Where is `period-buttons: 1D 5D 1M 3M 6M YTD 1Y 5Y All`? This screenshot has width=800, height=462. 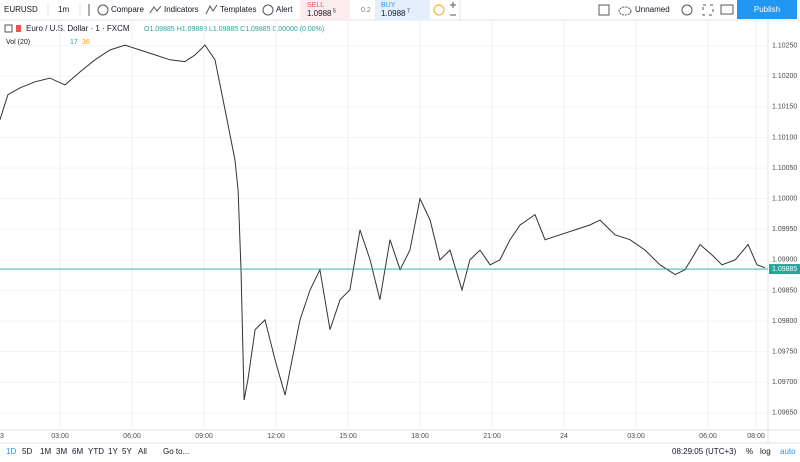
period-buttons: 1D 5D 1M 3M 6M YTD 1Y 5Y All is located at coordinates (76, 451).